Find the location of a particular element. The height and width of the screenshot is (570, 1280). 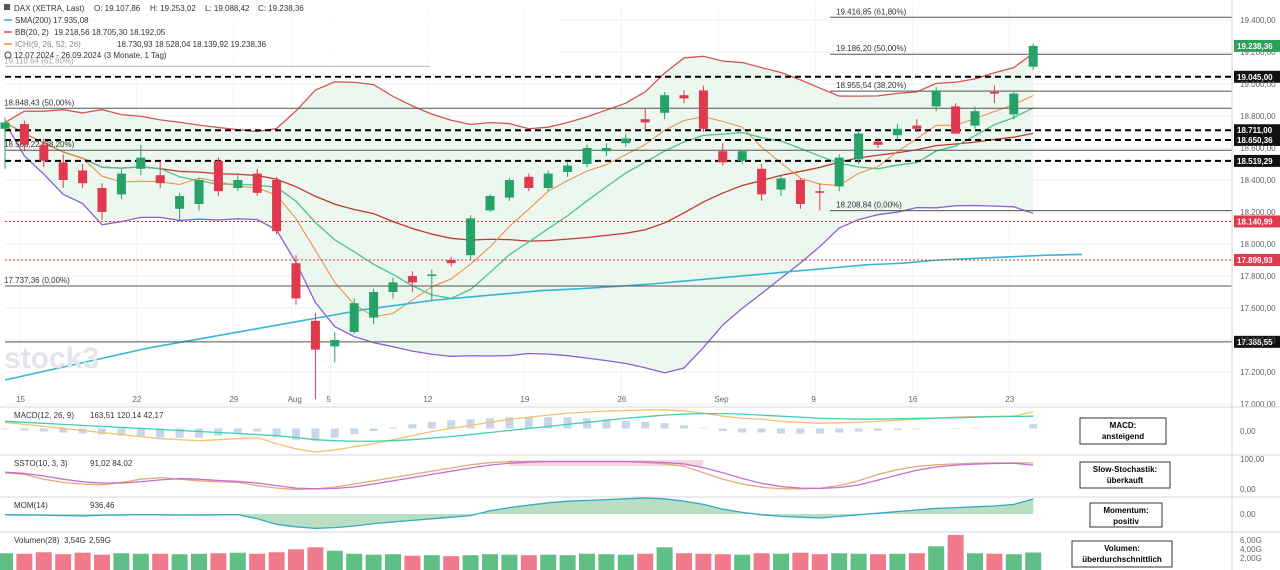

price-tick: 18.600,00 is located at coordinates (1258, 148).